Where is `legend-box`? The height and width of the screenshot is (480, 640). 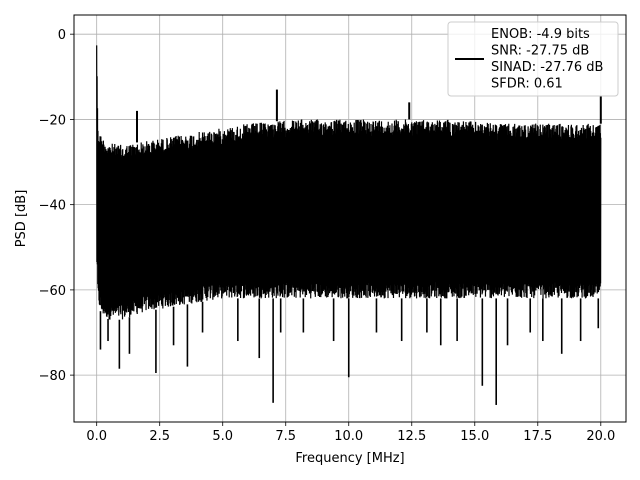
legend-box is located at coordinates (533, 59).